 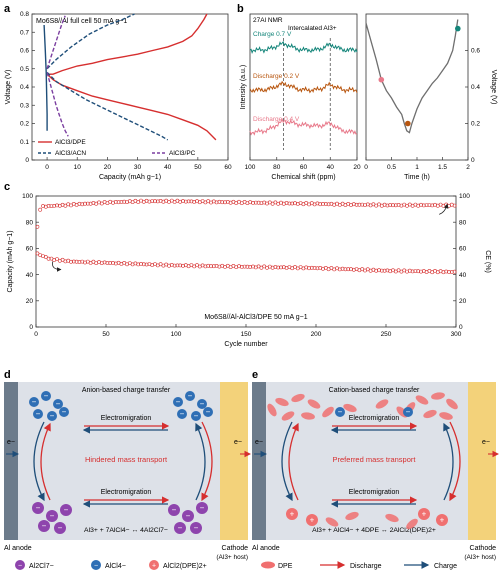 What do you see at coordinates (374, 390) in the screenshot?
I see `schematic-title: Cation-based charge transfer` at bounding box center [374, 390].